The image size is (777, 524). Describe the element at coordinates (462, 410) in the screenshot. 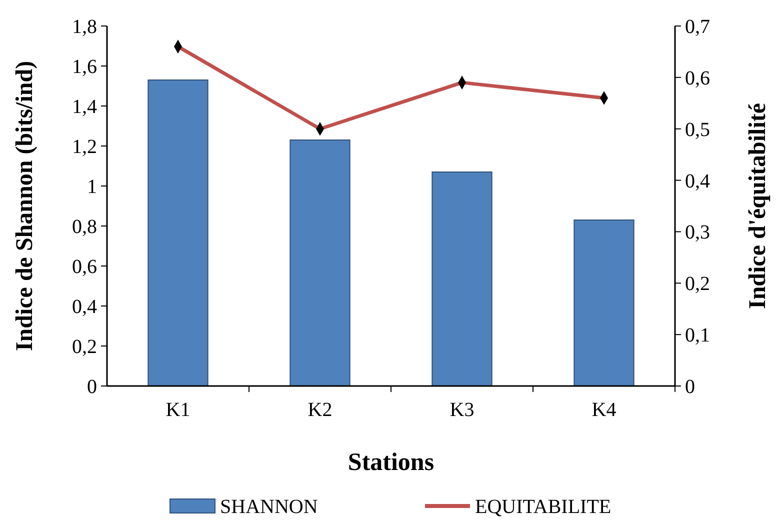

I see `x-tick-label: K3` at that location.